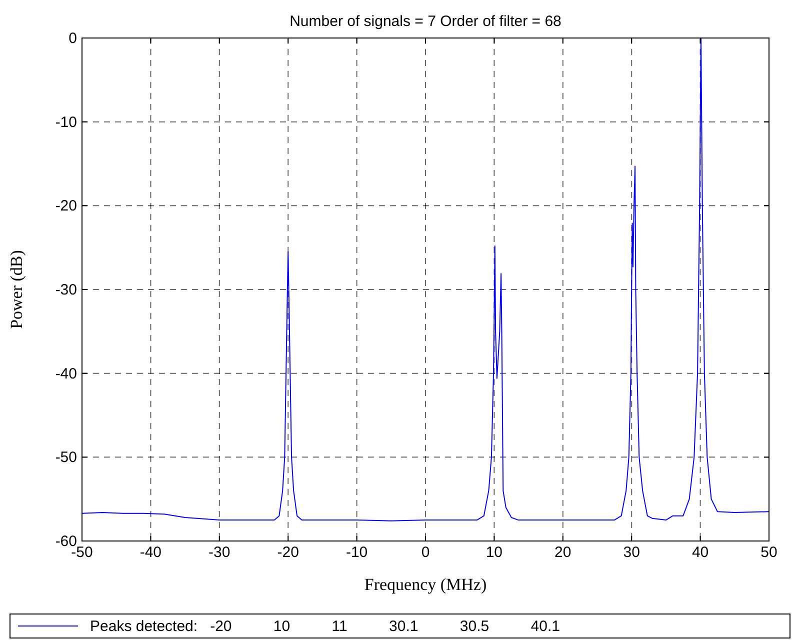 The height and width of the screenshot is (640, 800). I want to click on y-tick-label: -40, so click(66, 373).